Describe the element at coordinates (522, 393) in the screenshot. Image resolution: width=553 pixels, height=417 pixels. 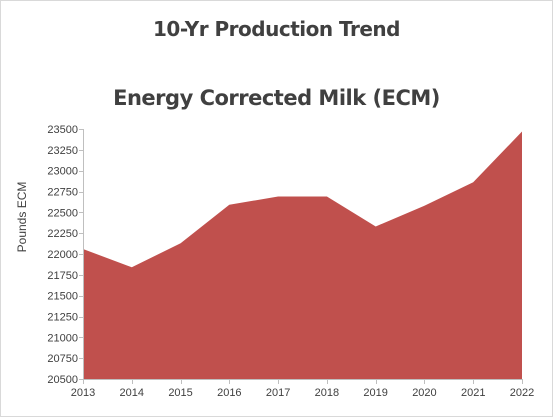
I see `x-tick-label: 2022` at that location.